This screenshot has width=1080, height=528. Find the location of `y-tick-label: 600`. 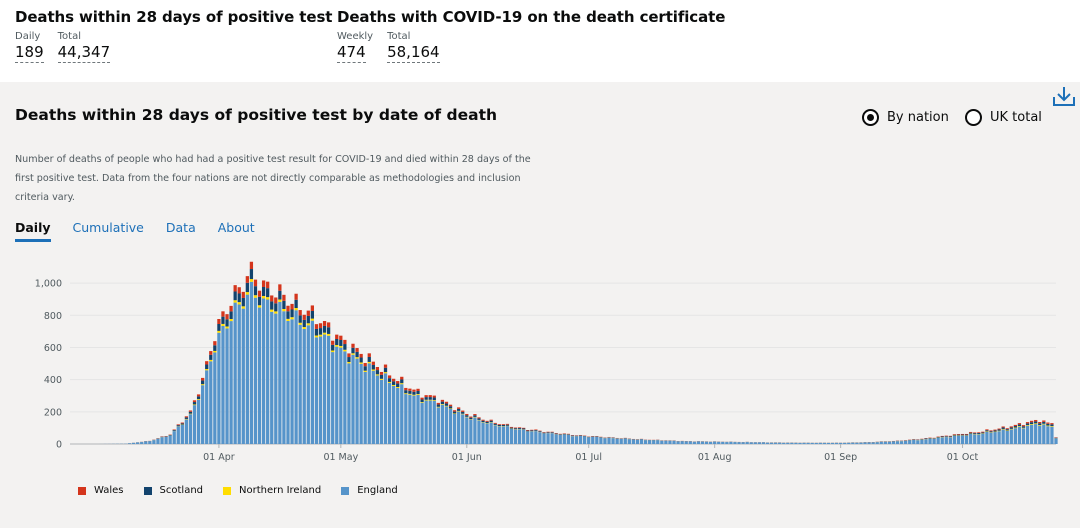

y-tick-label: 600 is located at coordinates (53, 348).